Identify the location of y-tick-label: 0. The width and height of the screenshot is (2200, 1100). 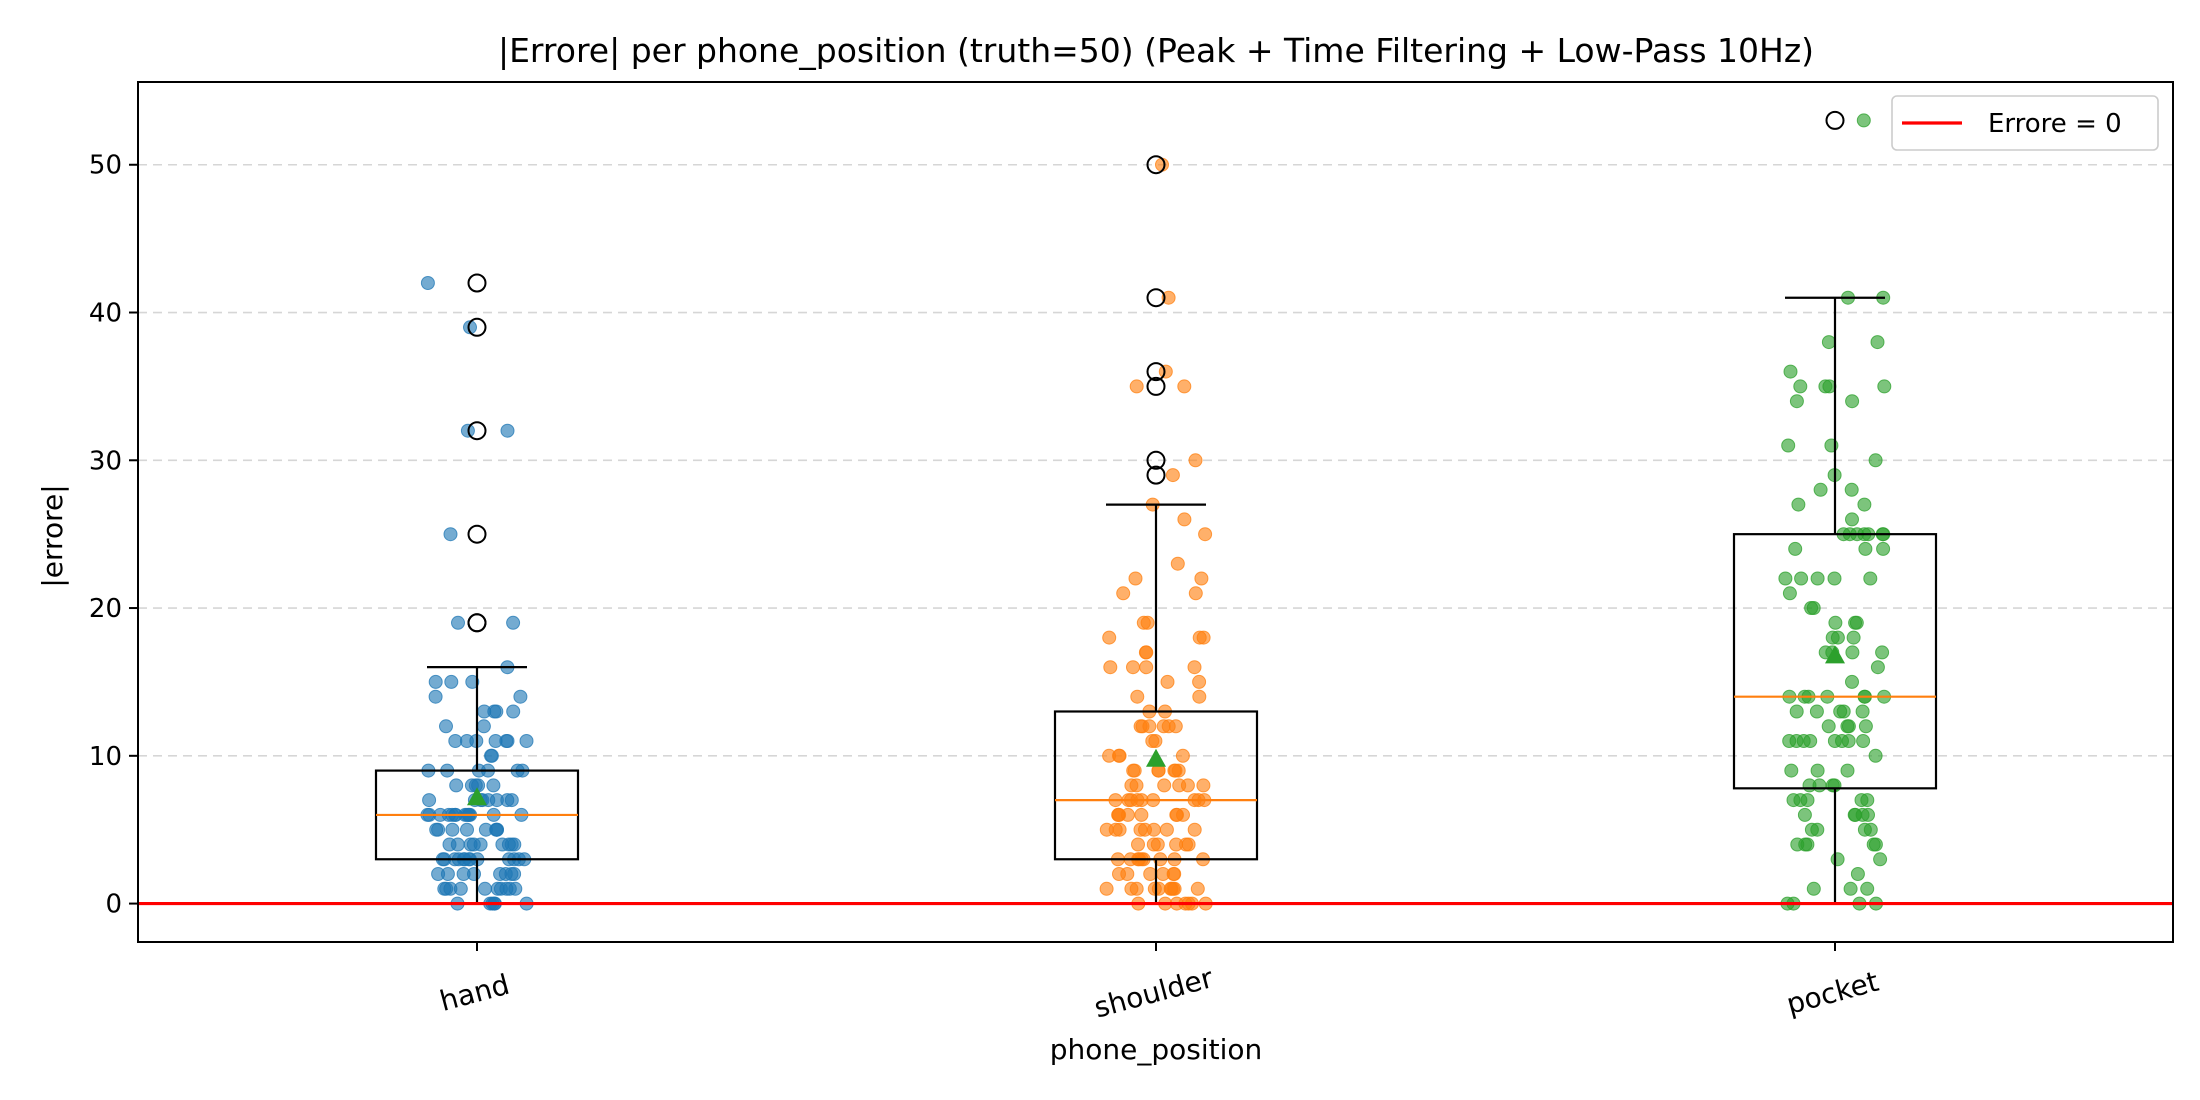
(113, 905).